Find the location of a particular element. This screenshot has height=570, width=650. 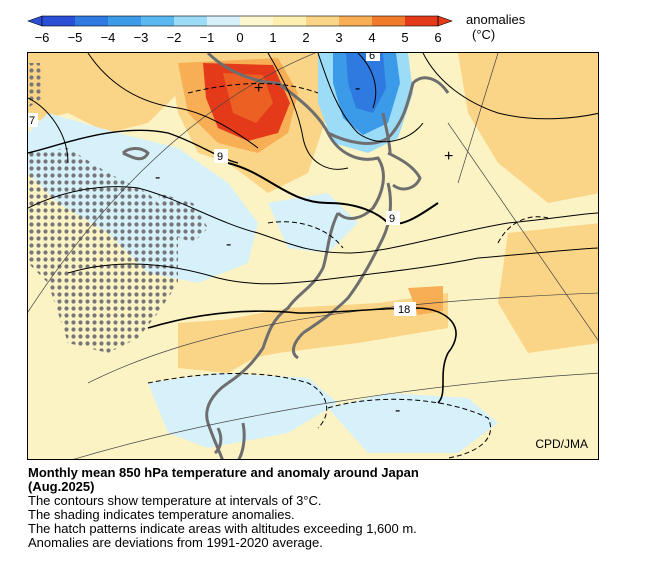

coastline-continent is located at coordinates (355, 176).